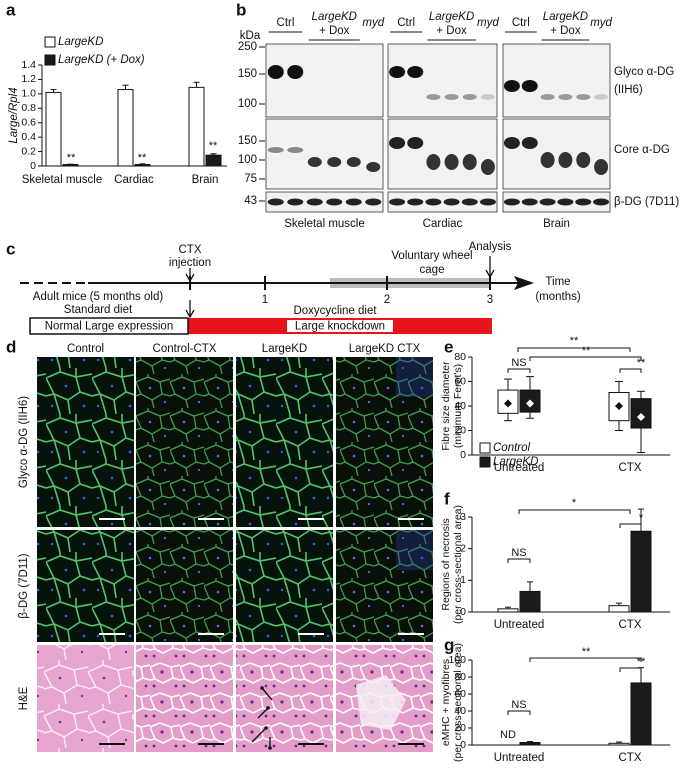  What do you see at coordinates (558, 297) in the screenshot?
I see `axis-label: (months)` at bounding box center [558, 297].